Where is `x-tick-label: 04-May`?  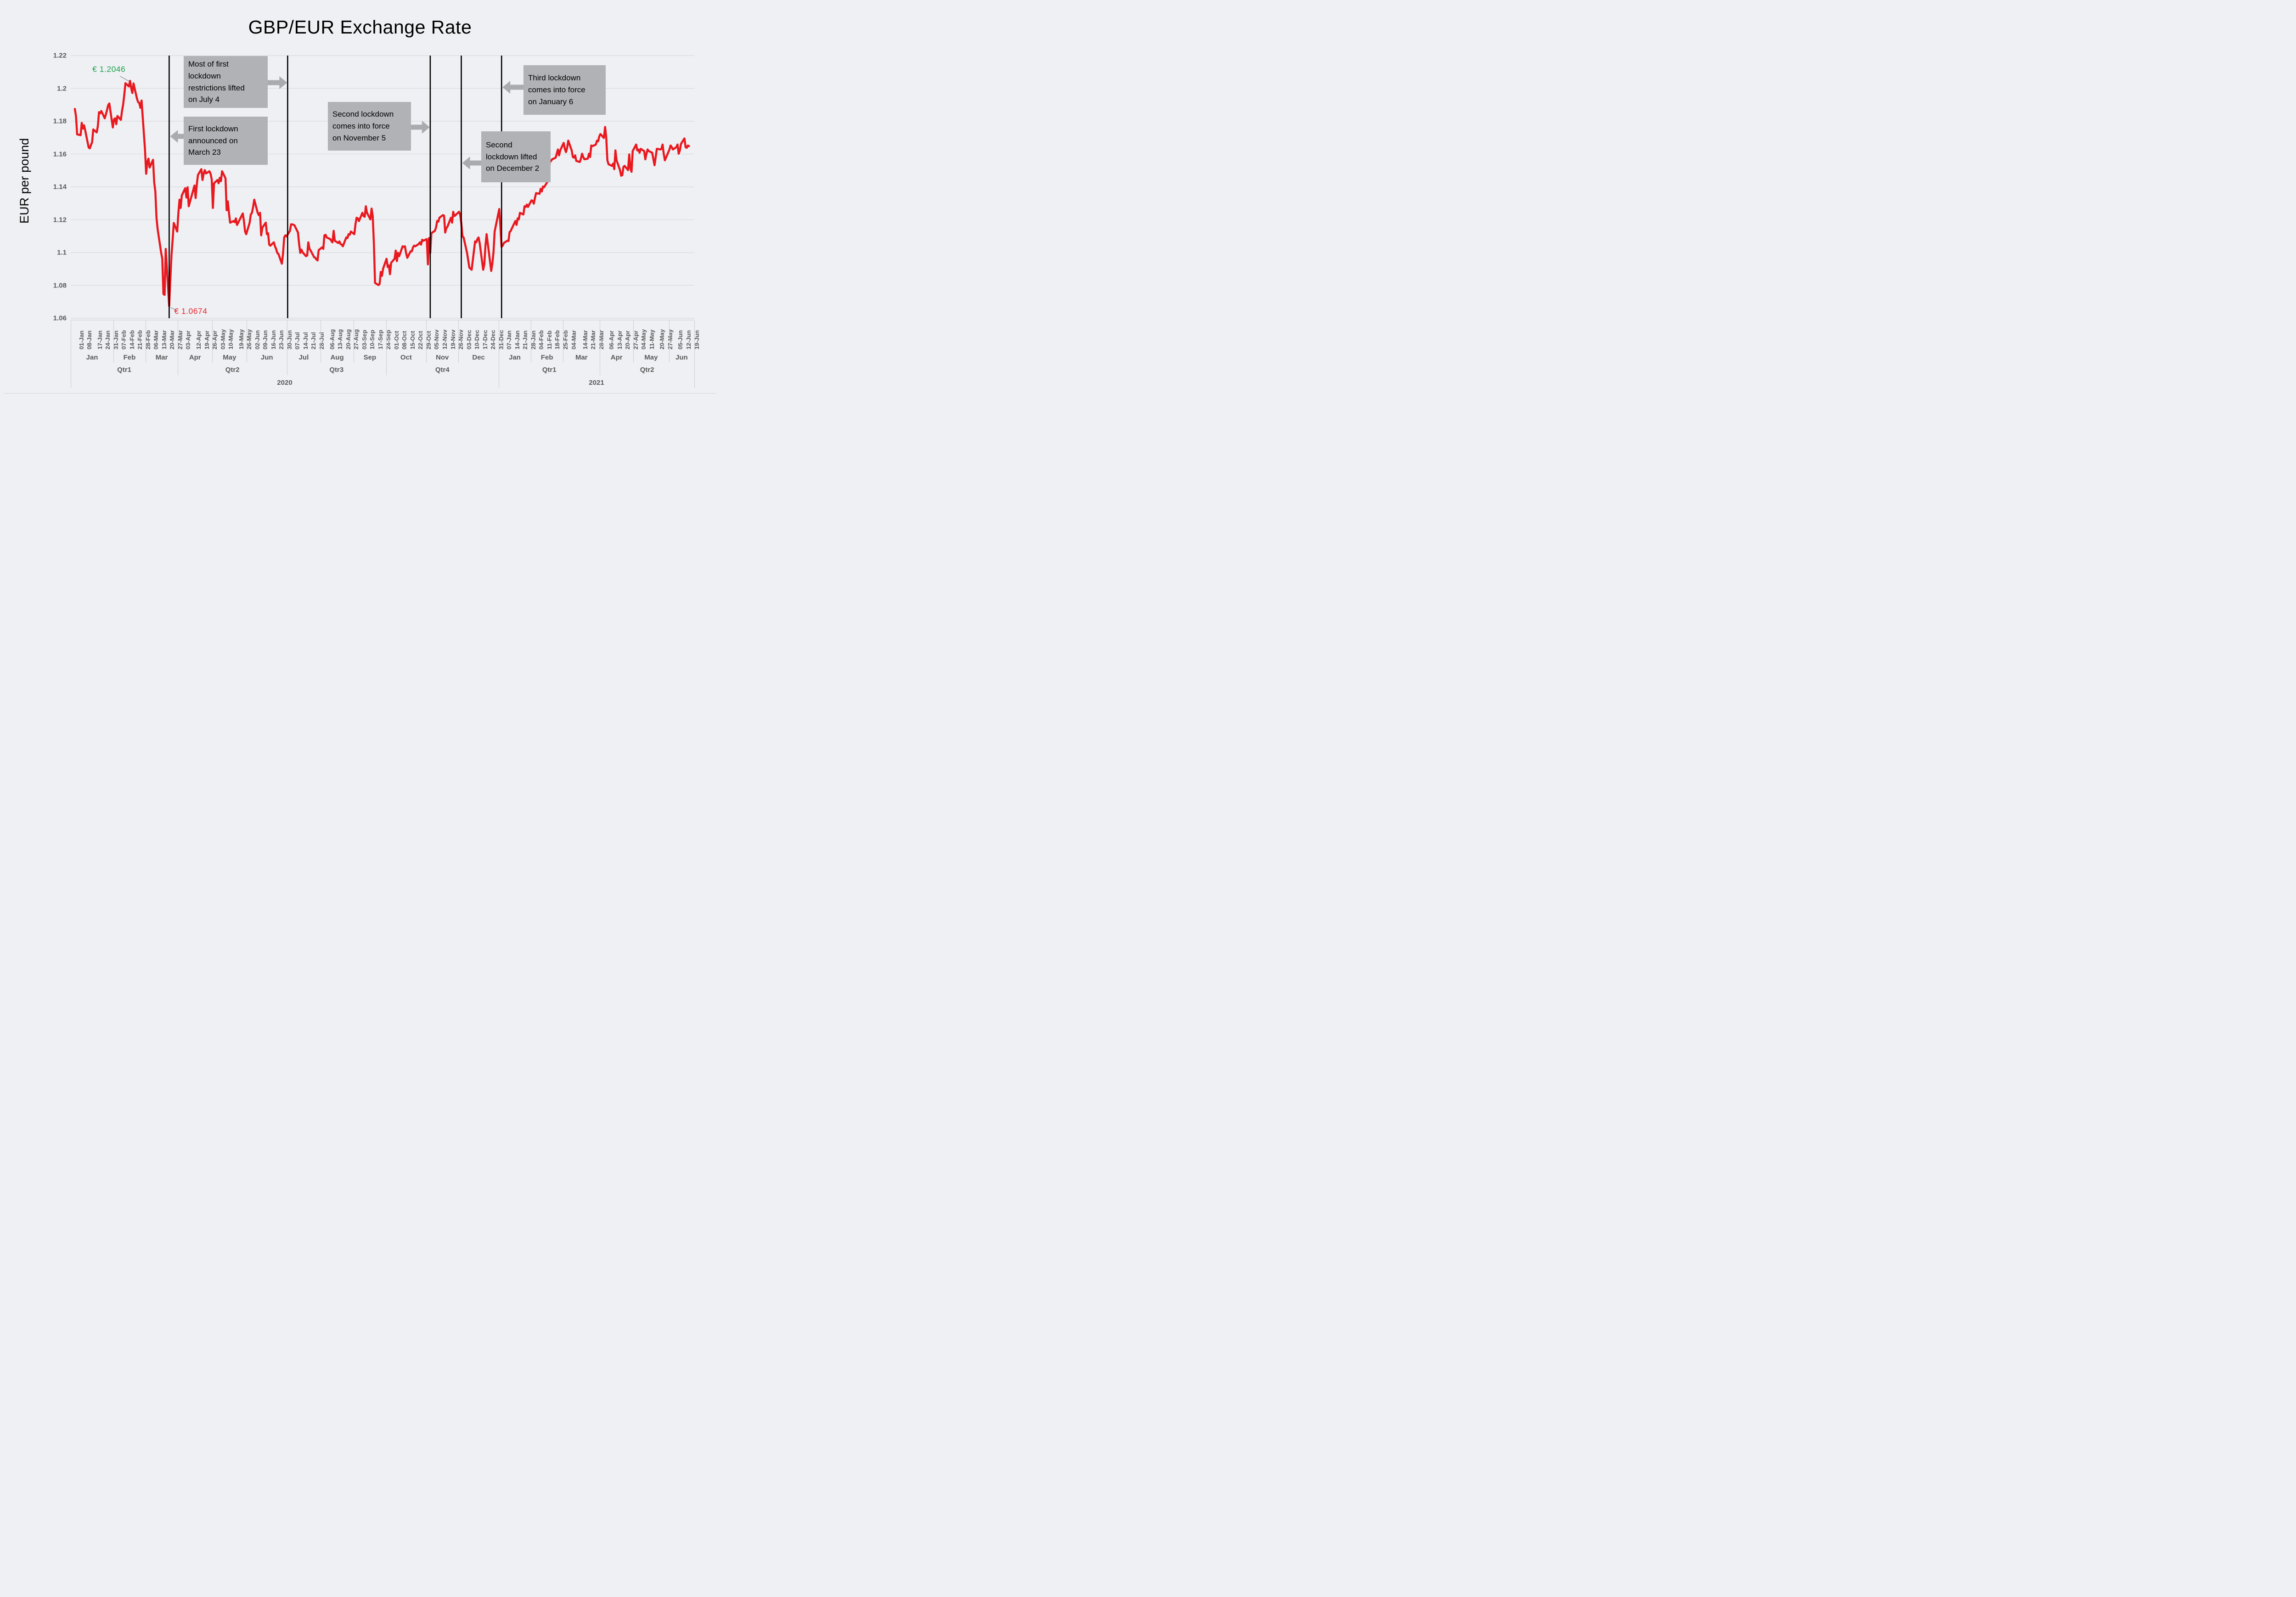
x-tick-label: 04-May is located at coordinates (643, 339).